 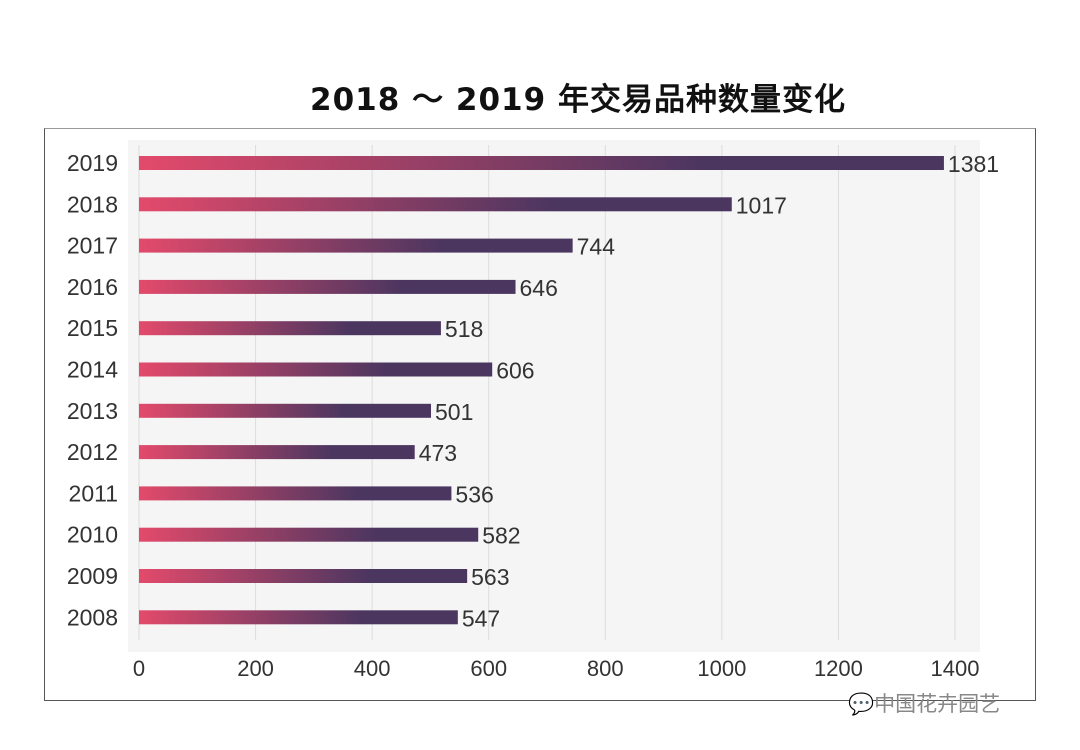 I want to click on bar-2008, so click(x=298, y=617).